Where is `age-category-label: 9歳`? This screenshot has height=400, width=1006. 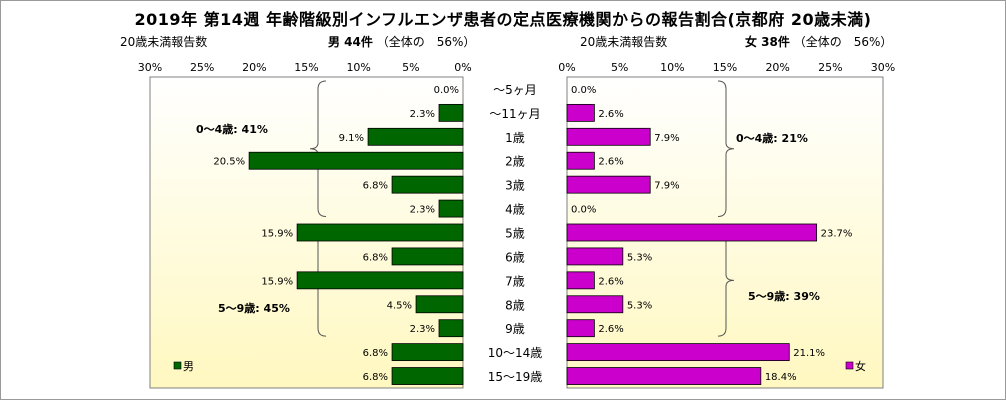
age-category-label: 9歳 is located at coordinates (515, 329).